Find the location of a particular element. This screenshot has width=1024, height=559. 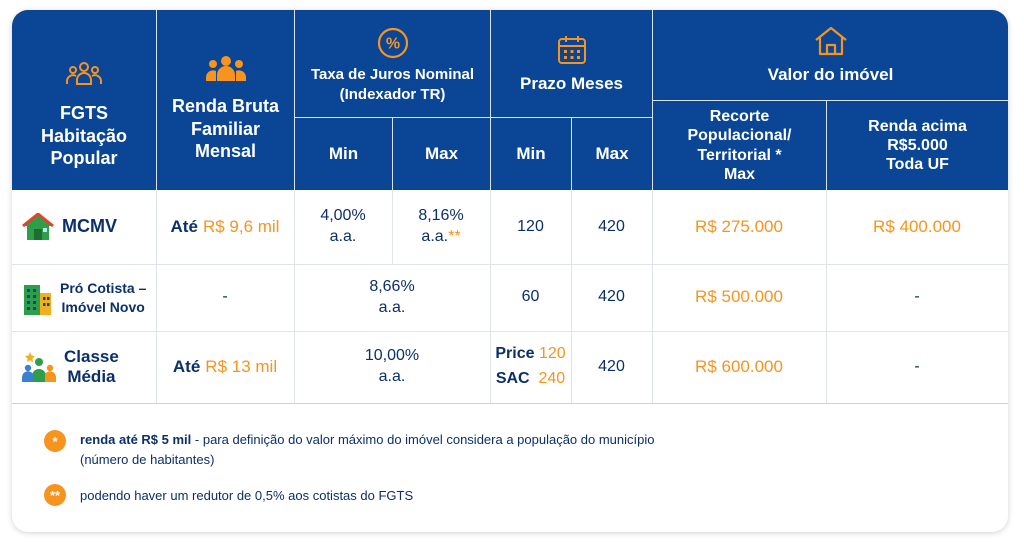

header-recorte-line2: Populacional/ is located at coordinates (739, 136).